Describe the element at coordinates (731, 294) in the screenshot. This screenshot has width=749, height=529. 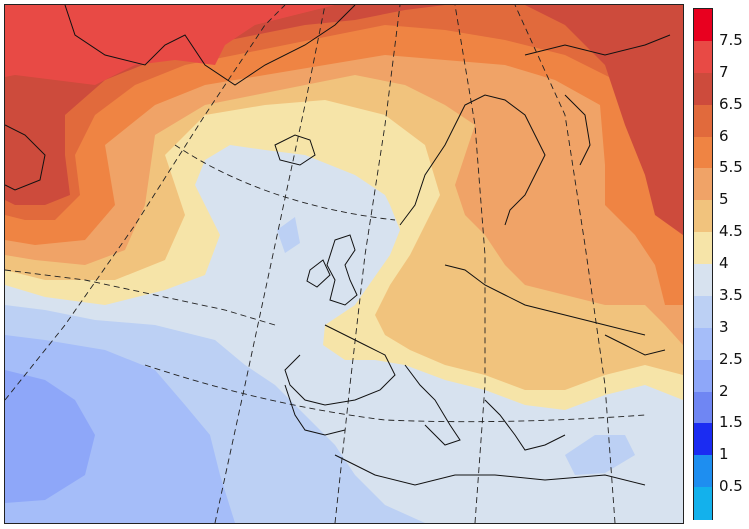
I see `legend-tick-label: 3.5` at that location.